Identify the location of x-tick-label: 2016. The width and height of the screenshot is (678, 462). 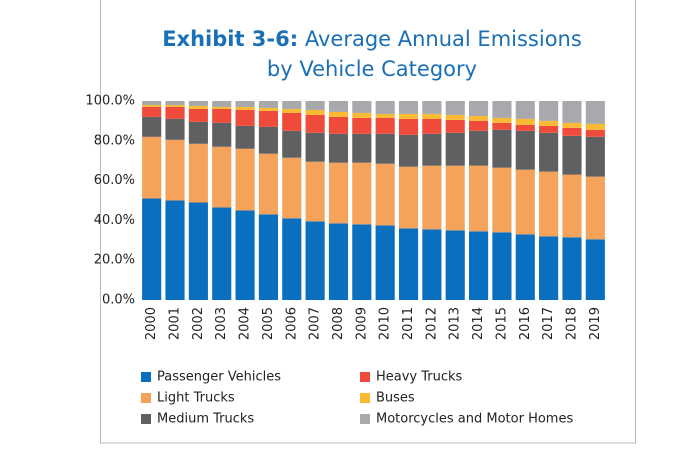
(525, 323).